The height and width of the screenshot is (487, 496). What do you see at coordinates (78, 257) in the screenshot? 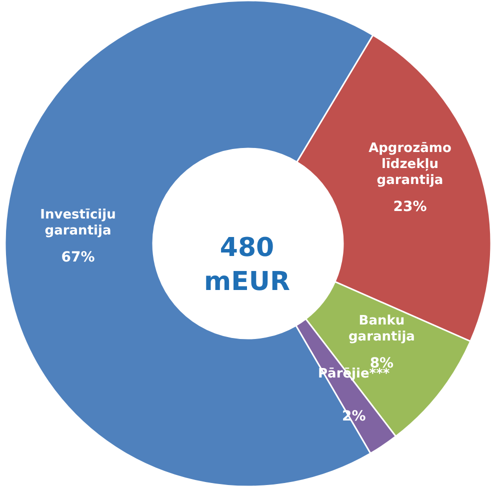
I see `data-label: 67%` at bounding box center [78, 257].